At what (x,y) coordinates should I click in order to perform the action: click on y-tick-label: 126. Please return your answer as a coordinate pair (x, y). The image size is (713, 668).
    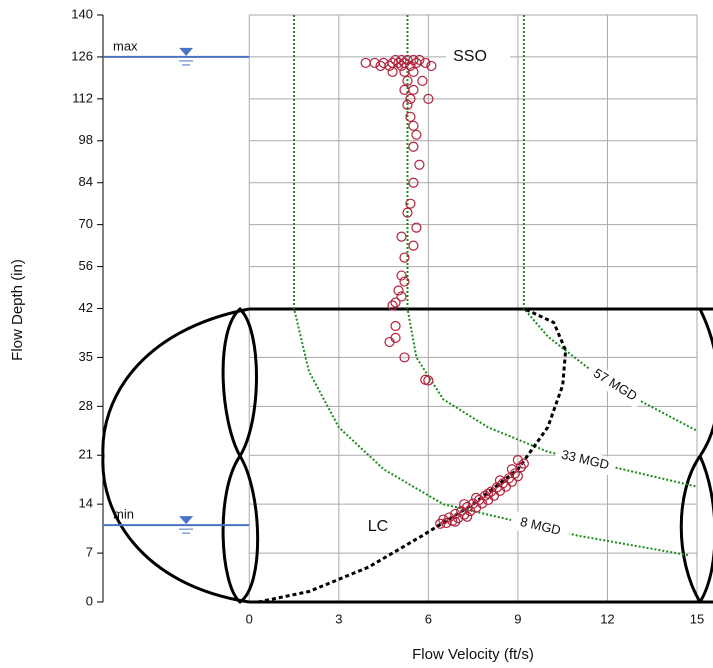
    Looking at the image, I should click on (82, 55).